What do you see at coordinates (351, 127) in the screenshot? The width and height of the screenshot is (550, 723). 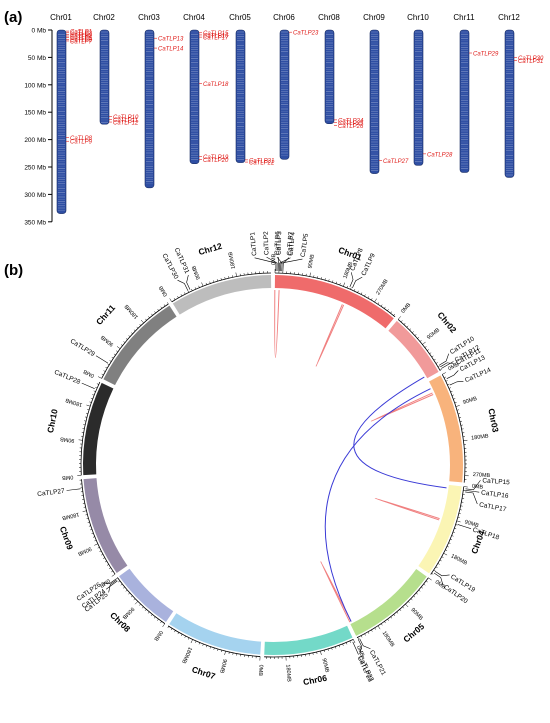 I see `gene-label: CaTLP26` at bounding box center [351, 127].